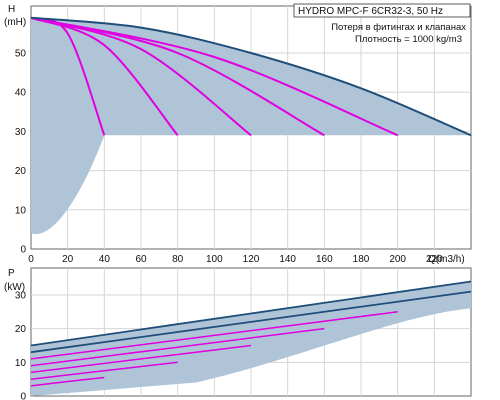 This screenshot has width=500, height=400. I want to click on head-x-tick-labels: 0 20 40 60 80 100 120 140 160 180 200 220, so click(235, 259).